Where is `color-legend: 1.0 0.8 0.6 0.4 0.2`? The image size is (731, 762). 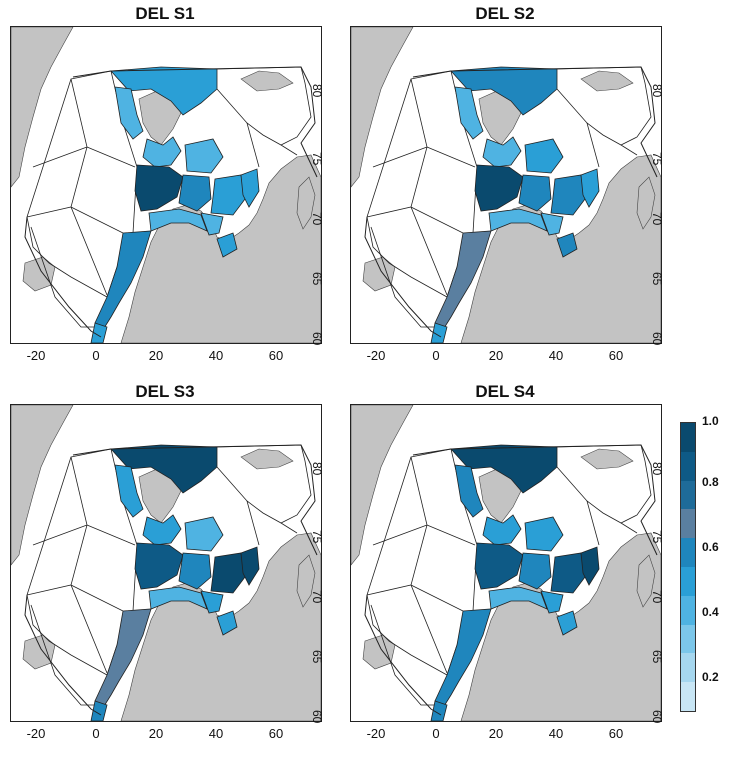
color-legend: 1.0 0.8 0.6 0.4 0.2 is located at coordinates (705, 568).